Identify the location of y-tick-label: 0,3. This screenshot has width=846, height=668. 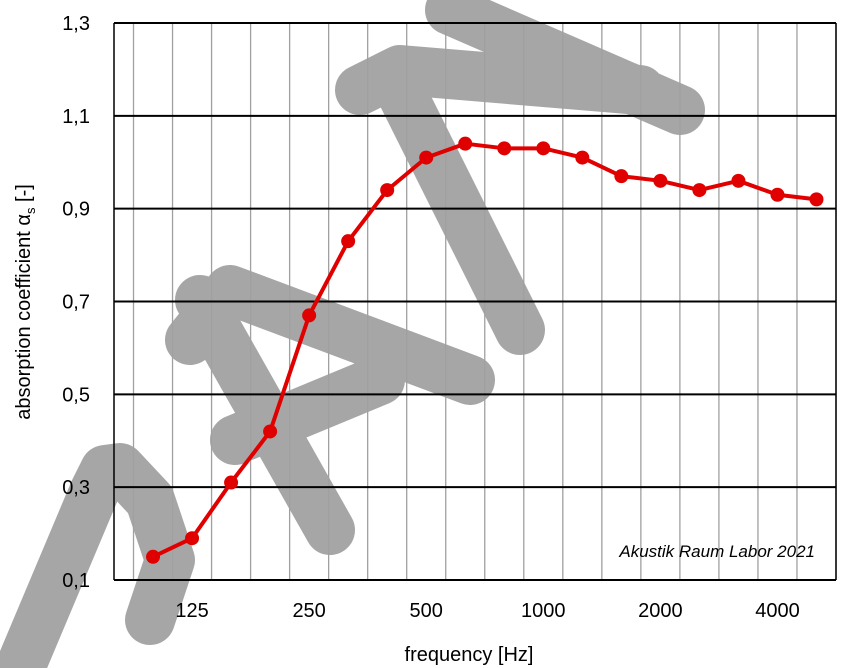
(76, 488).